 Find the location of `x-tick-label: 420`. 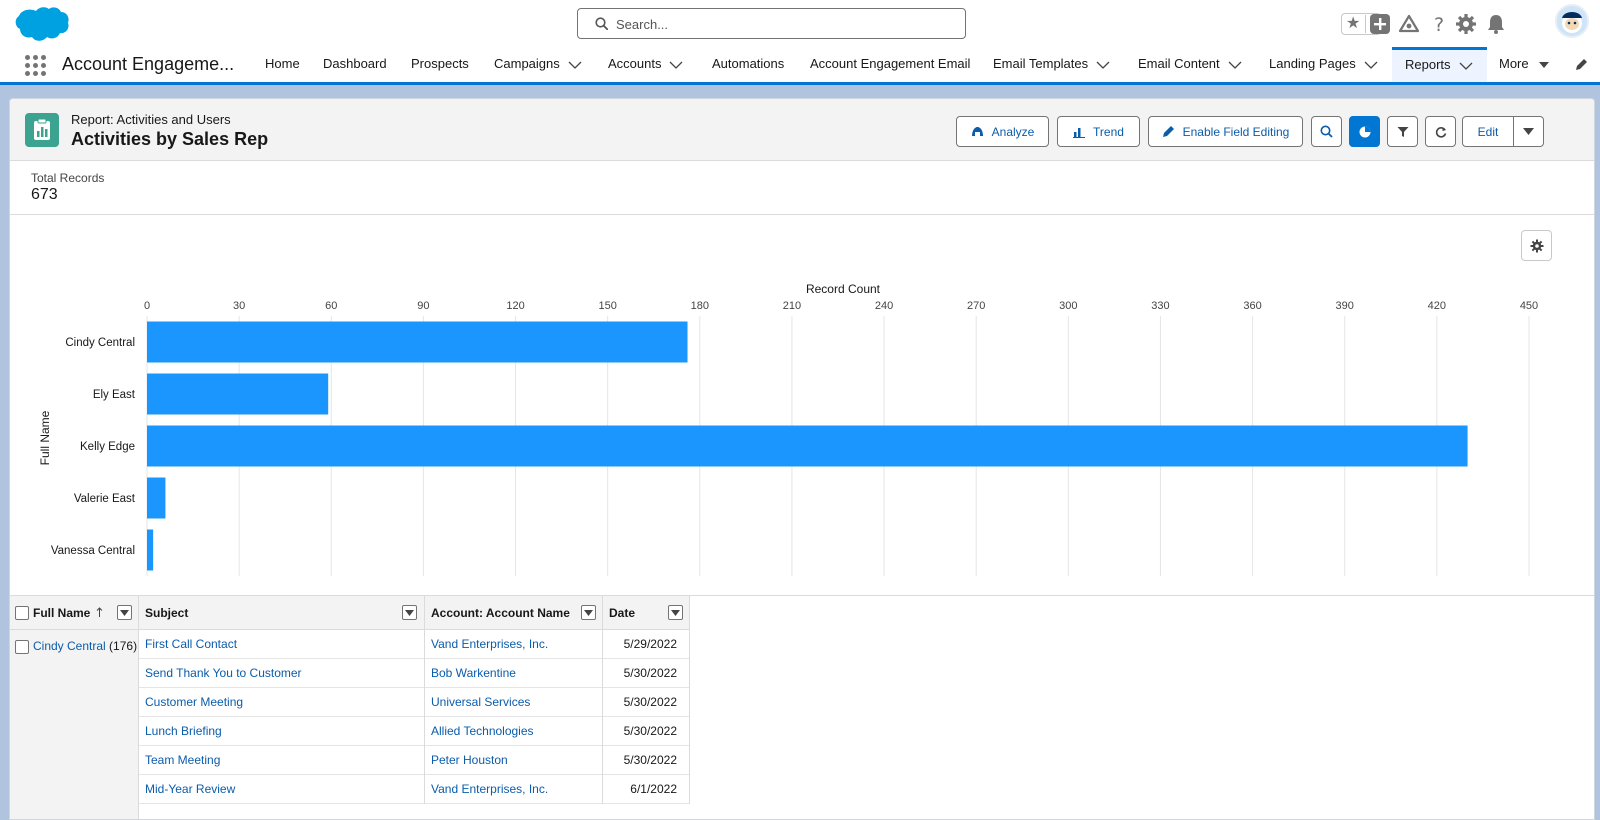

x-tick-label: 420 is located at coordinates (1437, 306).